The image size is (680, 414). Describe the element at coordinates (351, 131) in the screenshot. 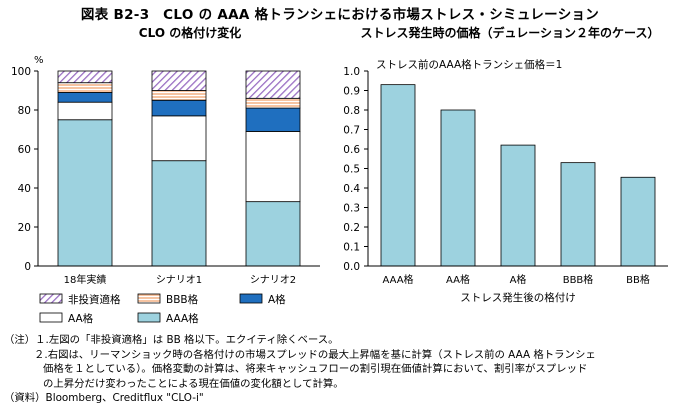

I see `right-y-tick-label: 0.7` at that location.